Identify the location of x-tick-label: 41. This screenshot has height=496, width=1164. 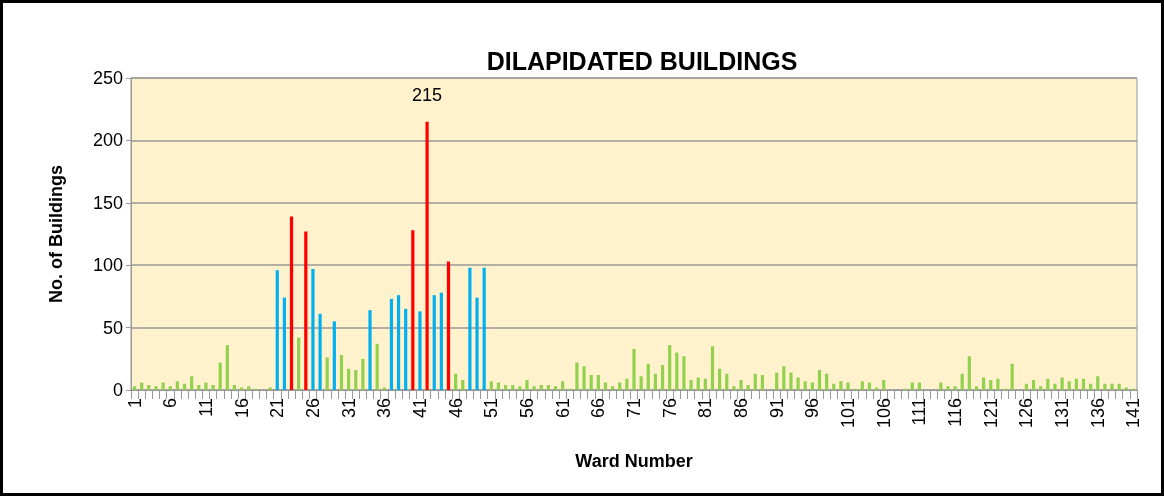
(419, 408).